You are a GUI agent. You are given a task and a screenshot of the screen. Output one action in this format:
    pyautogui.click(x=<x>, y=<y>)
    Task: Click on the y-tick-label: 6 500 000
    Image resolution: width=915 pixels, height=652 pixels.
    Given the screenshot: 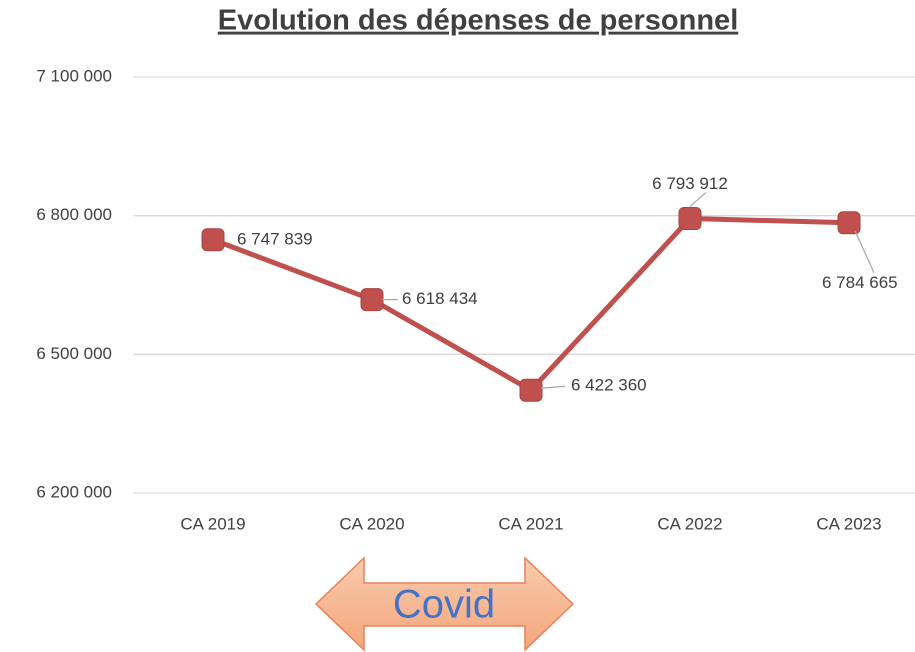 What is the action you would take?
    pyautogui.click(x=74, y=353)
    